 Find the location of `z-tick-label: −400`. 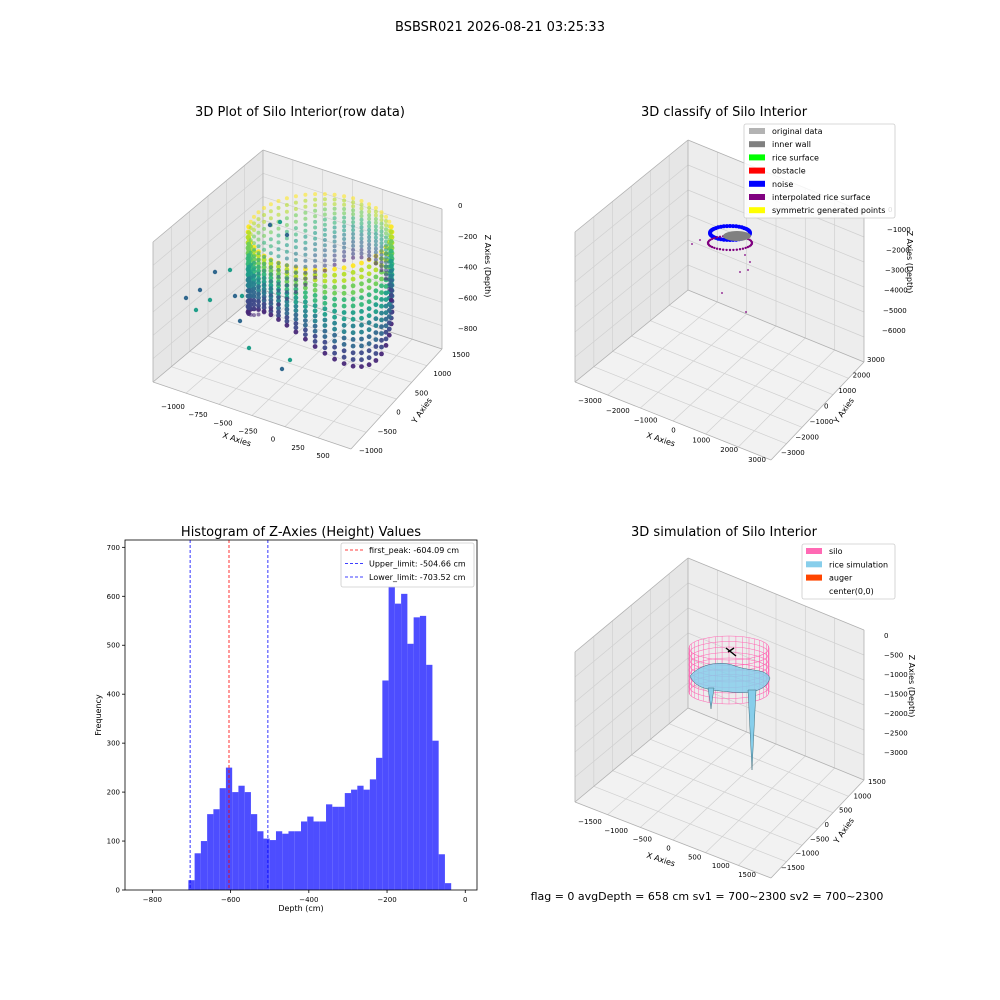

z-tick-label: −400 is located at coordinates (467, 268).